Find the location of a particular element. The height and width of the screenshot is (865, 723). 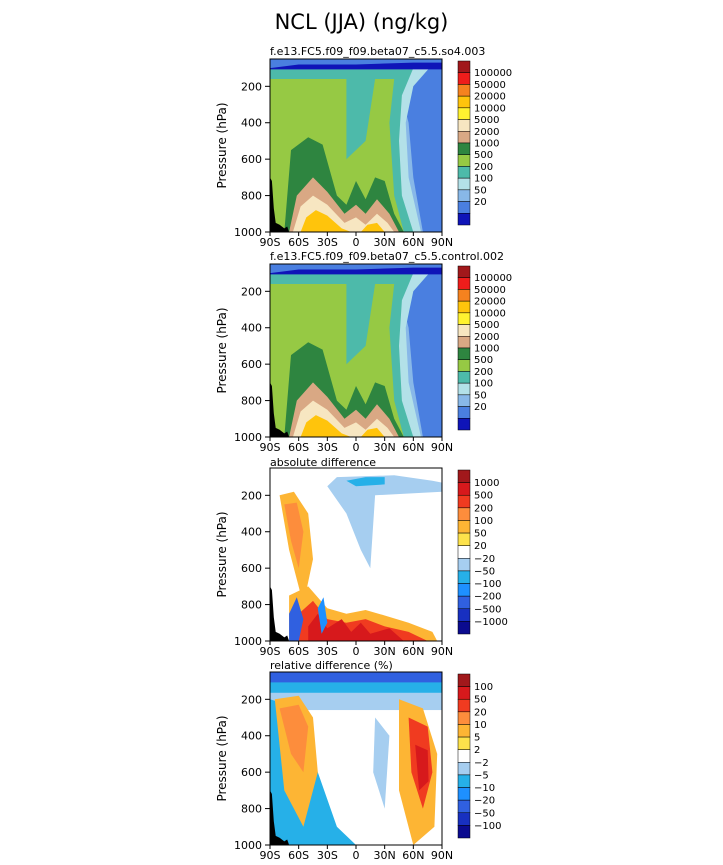

colorbar-label: 500 is located at coordinates (483, 496).